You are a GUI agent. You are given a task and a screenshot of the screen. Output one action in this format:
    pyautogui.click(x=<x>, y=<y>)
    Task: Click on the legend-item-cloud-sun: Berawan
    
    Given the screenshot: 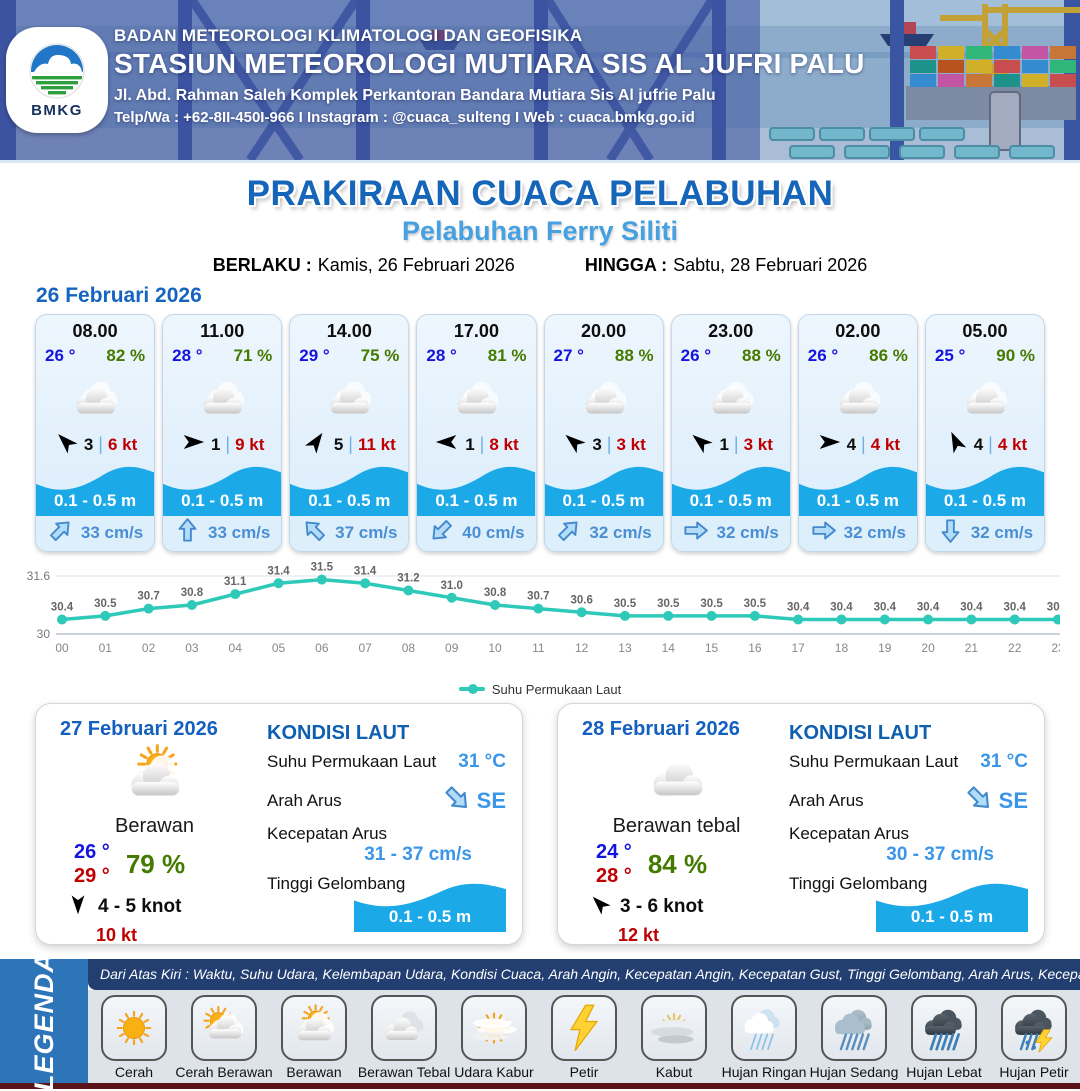 What is the action you would take?
    pyautogui.click(x=314, y=1037)
    